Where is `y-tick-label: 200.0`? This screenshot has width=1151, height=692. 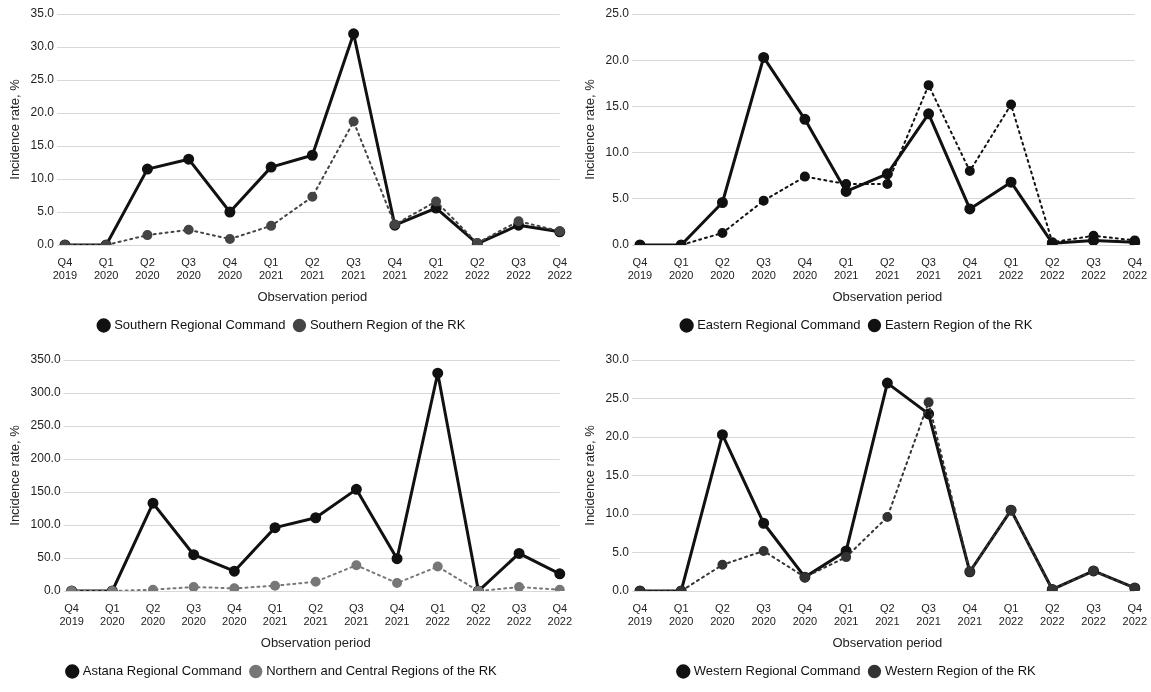
y-tick-label: 200.0 is located at coordinates (45, 458).